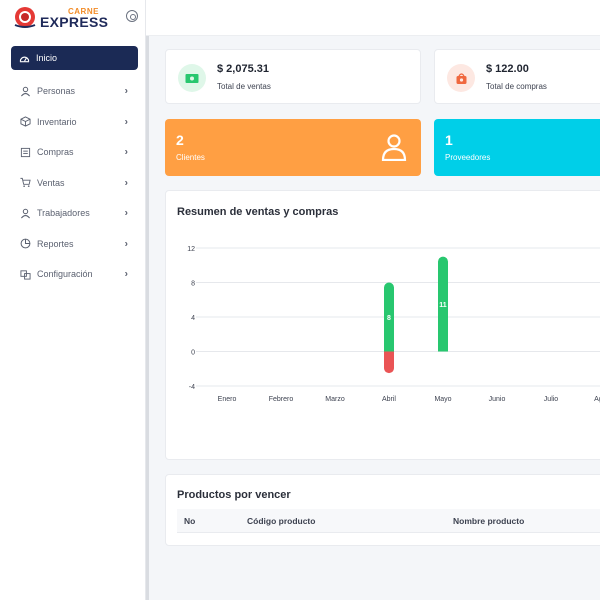 This screenshot has height=600, width=600. Describe the element at coordinates (442, 399) in the screenshot. I see `x-tick-label: Mayo` at that location.